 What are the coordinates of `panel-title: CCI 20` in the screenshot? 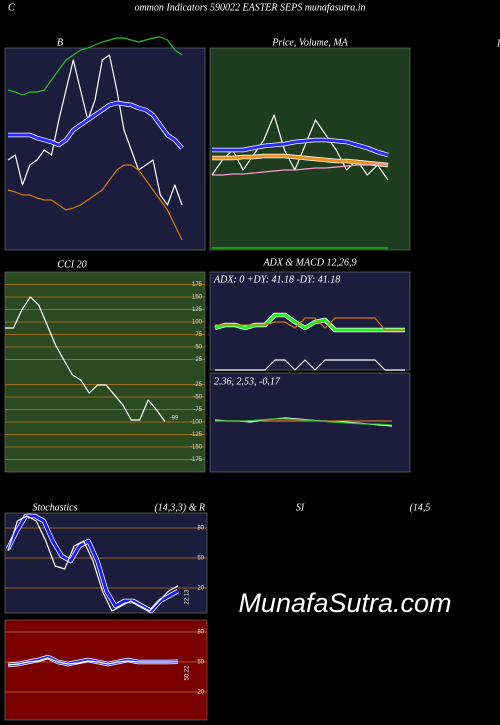 It's located at (71, 264).